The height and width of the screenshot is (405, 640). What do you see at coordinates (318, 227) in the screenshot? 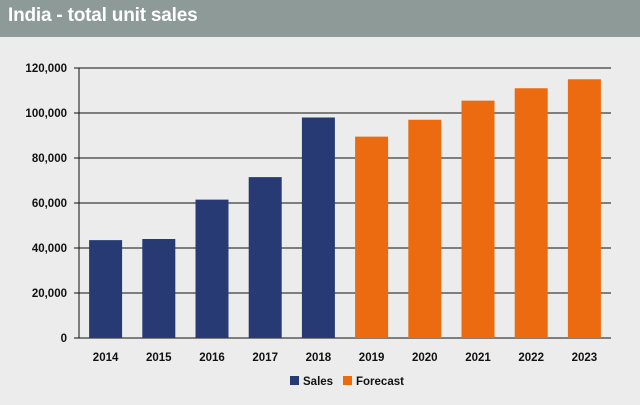
I see `bar-sales-2018` at bounding box center [318, 227].